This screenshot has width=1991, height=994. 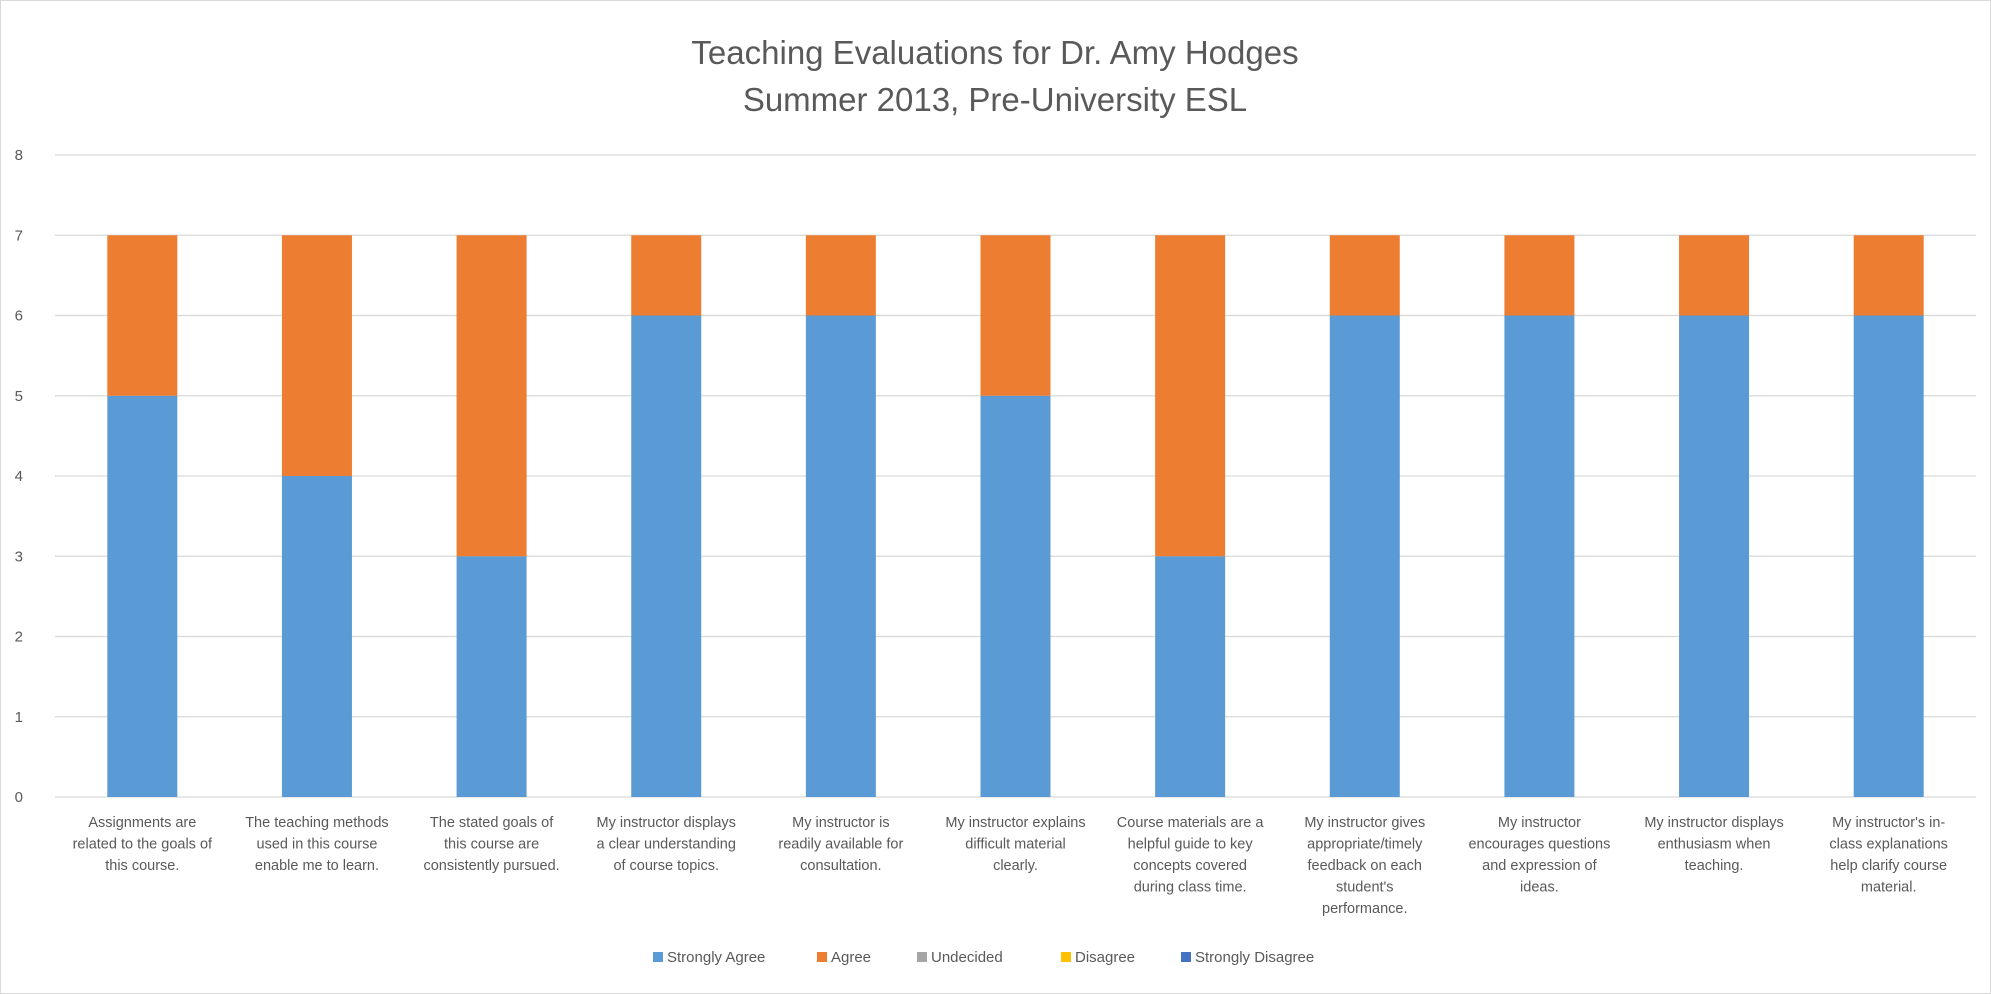 I want to click on category-label: My instructor, so click(x=1539, y=823).